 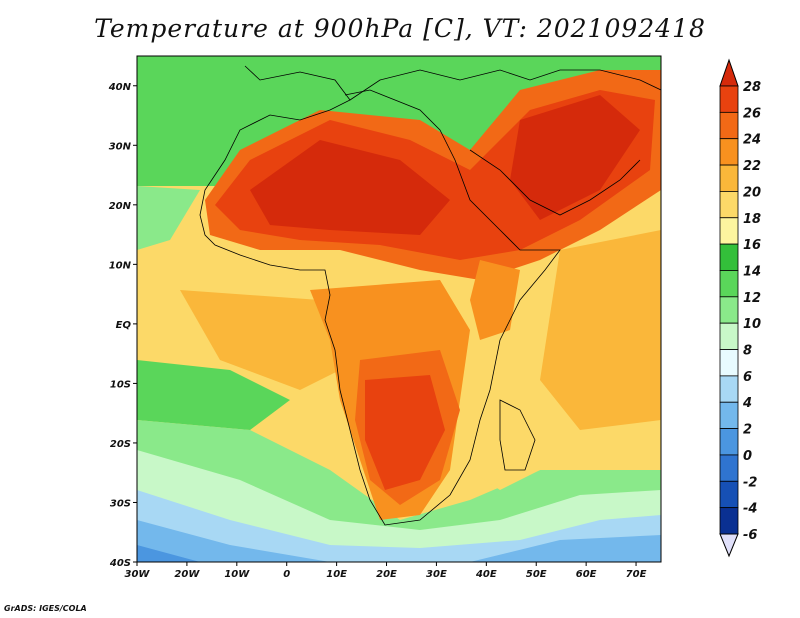 I want to click on colorbar-label: 8, so click(x=747, y=351).